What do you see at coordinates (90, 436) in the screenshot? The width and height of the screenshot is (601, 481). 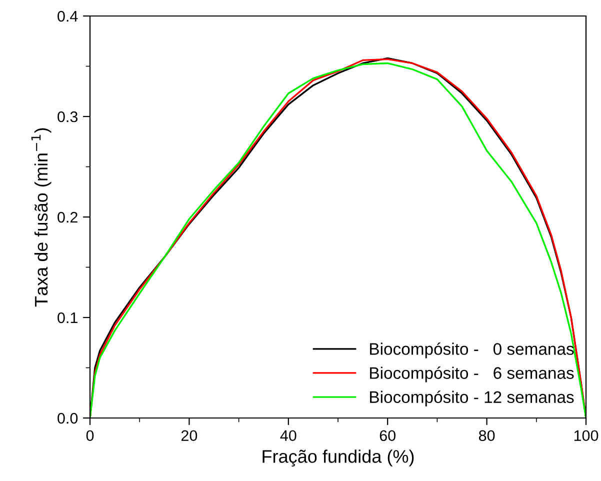 I see `x-tick-label: 0` at bounding box center [90, 436].